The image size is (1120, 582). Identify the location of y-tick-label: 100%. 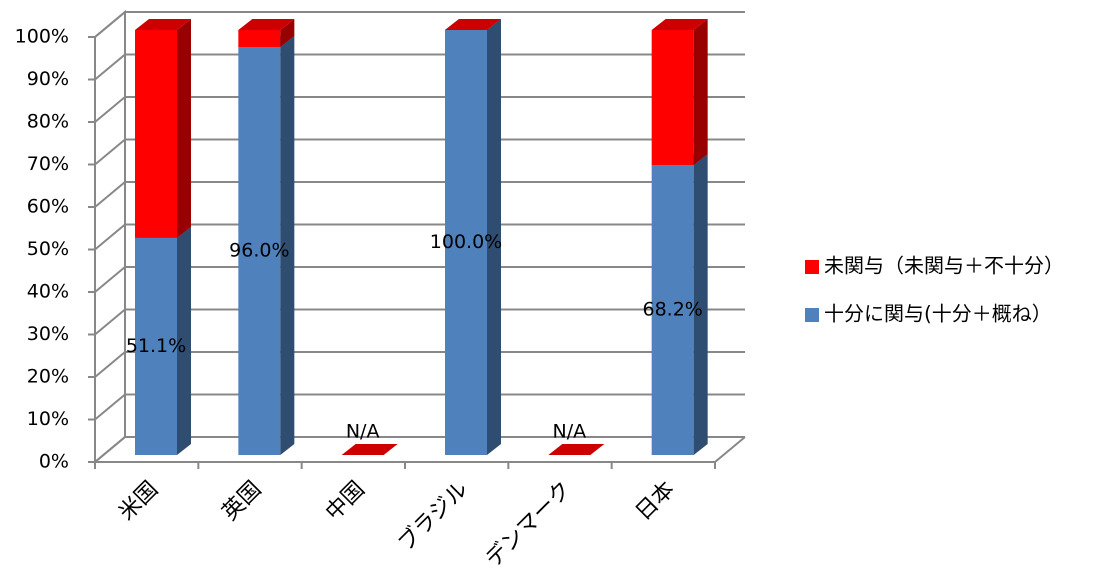
(42, 37).